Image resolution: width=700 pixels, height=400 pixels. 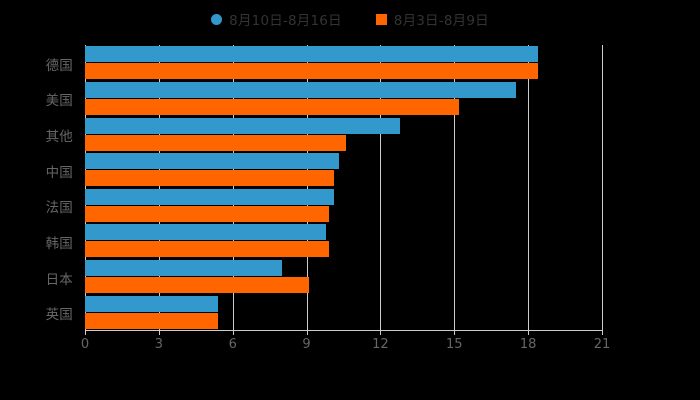 I want to click on chart-legend: 8月10日-8月16日 8月3日-8月9日, so click(x=350, y=19).